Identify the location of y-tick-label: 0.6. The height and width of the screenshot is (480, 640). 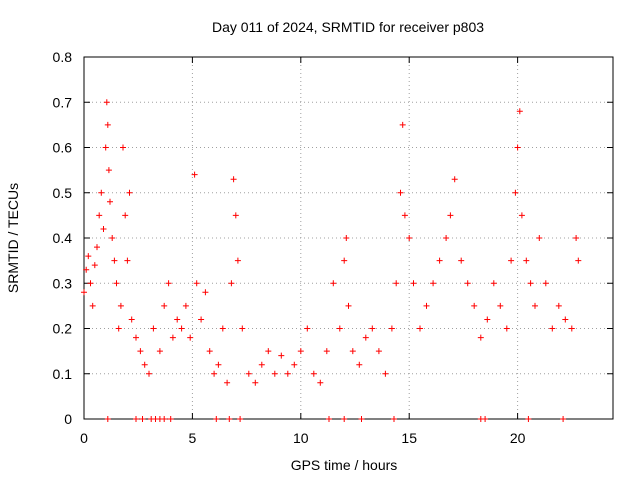
(63, 148).